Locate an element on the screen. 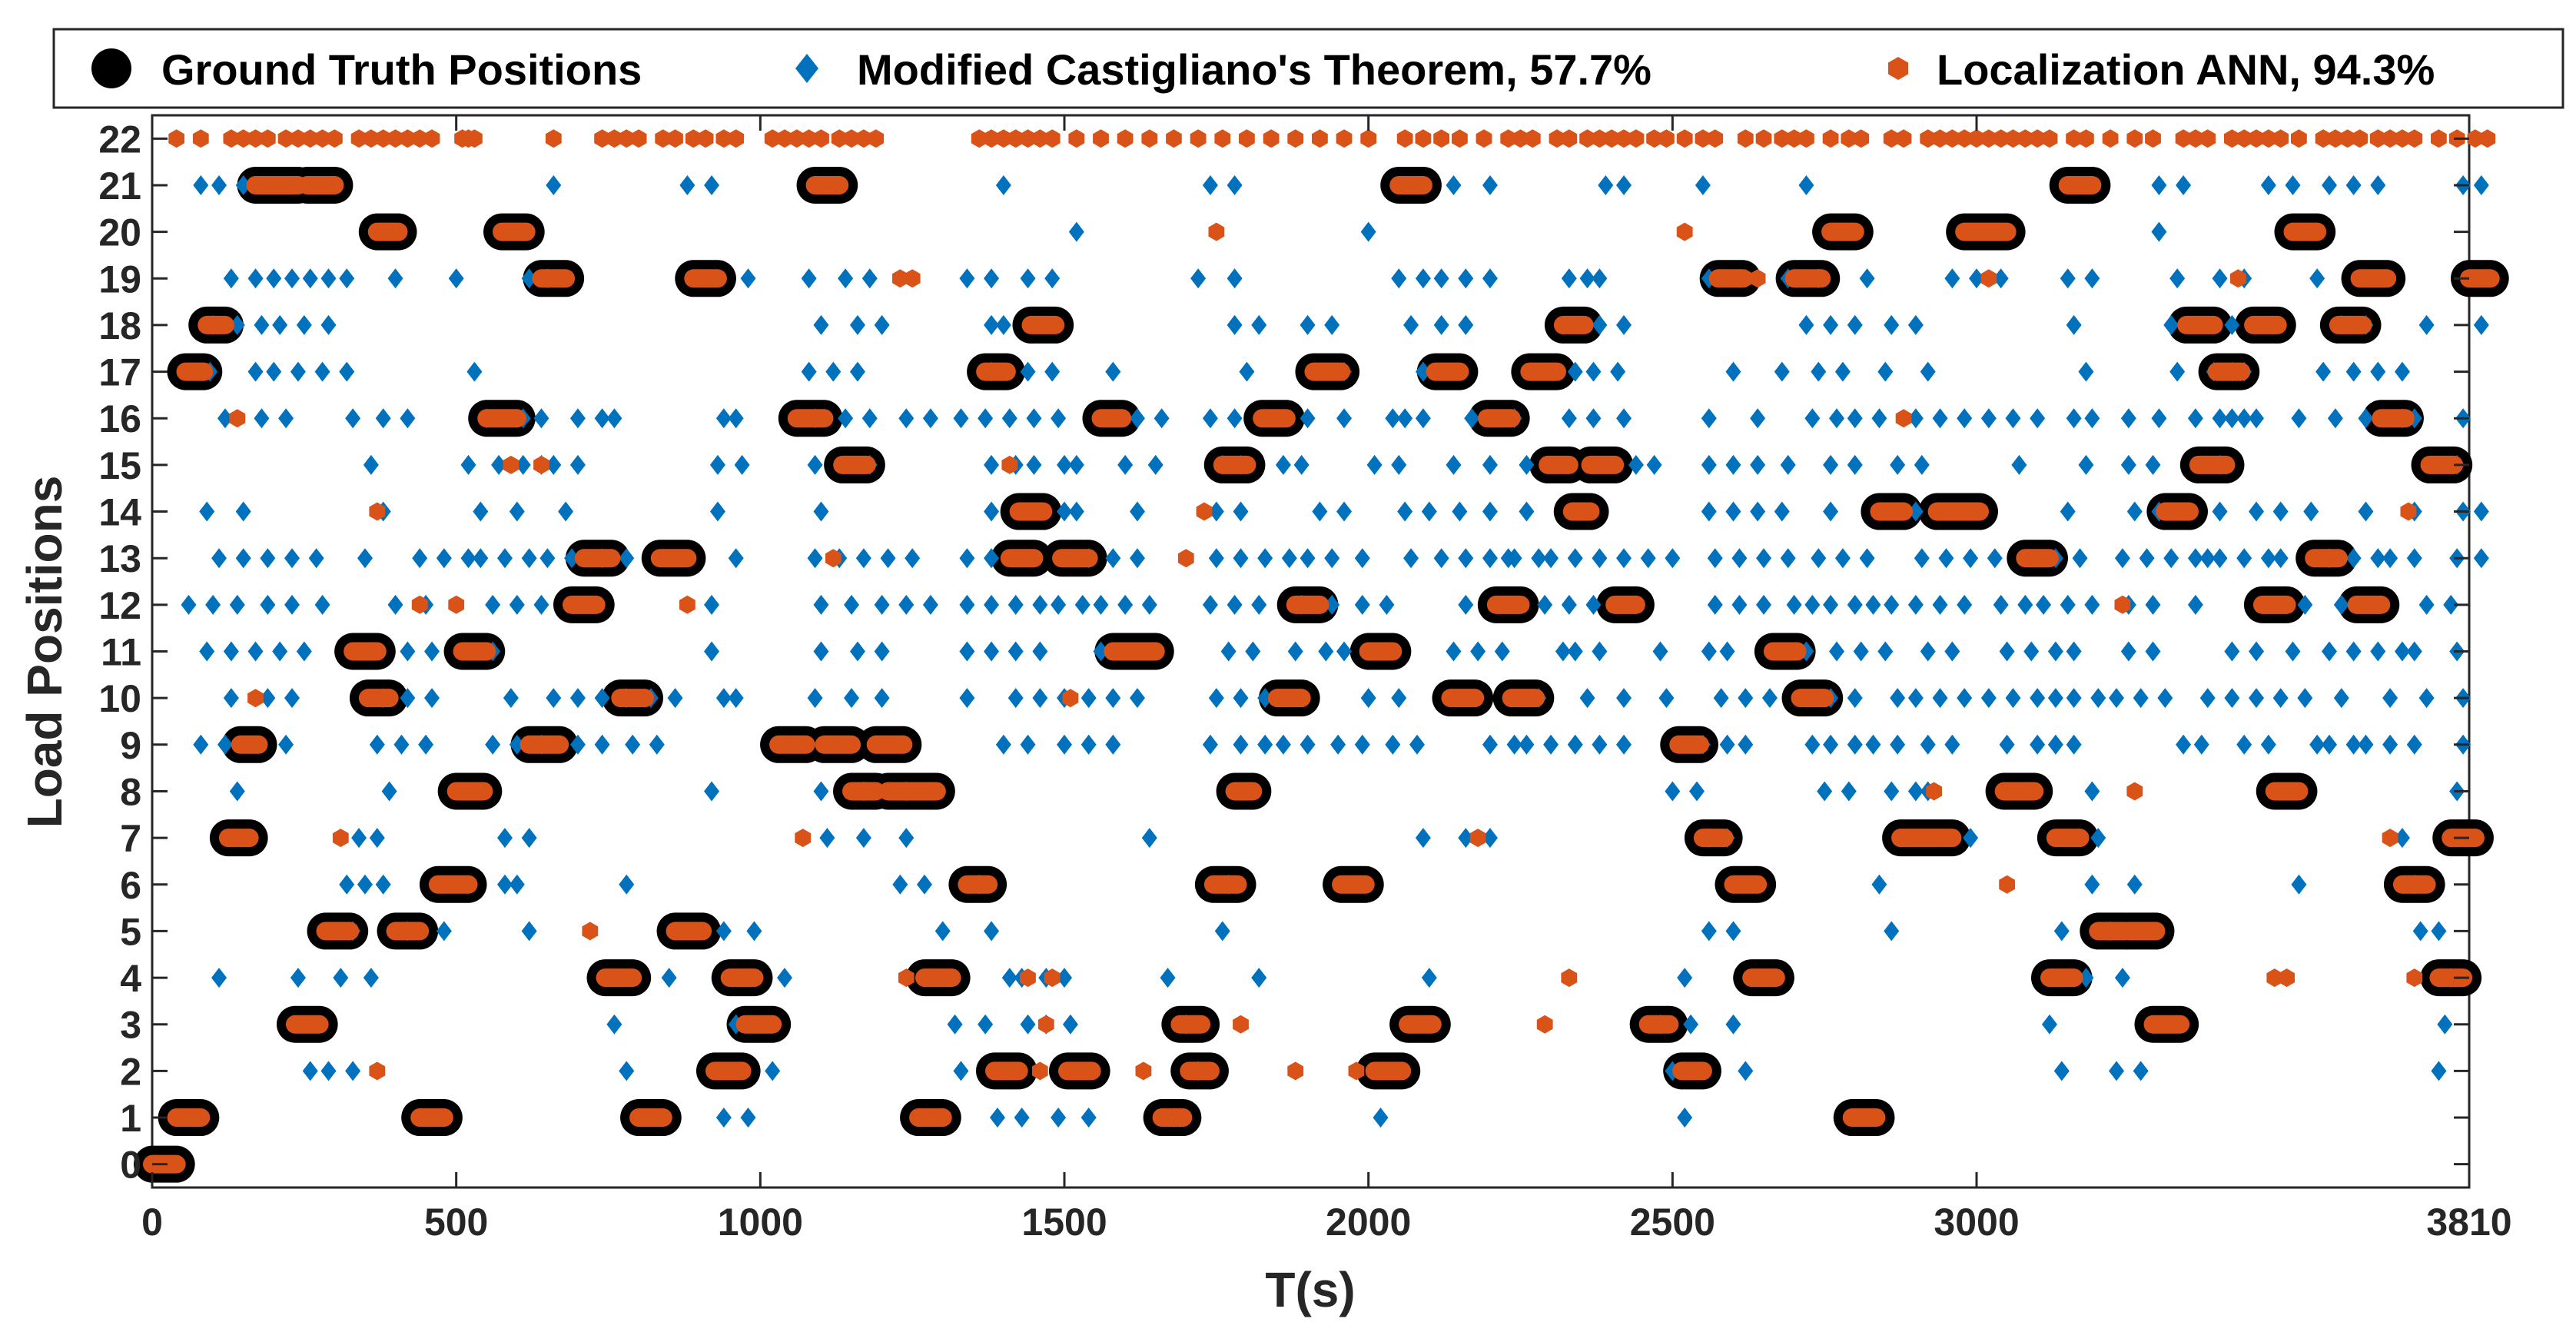 This screenshot has width=2576, height=1342. y-tick-label: 4 is located at coordinates (130, 978).